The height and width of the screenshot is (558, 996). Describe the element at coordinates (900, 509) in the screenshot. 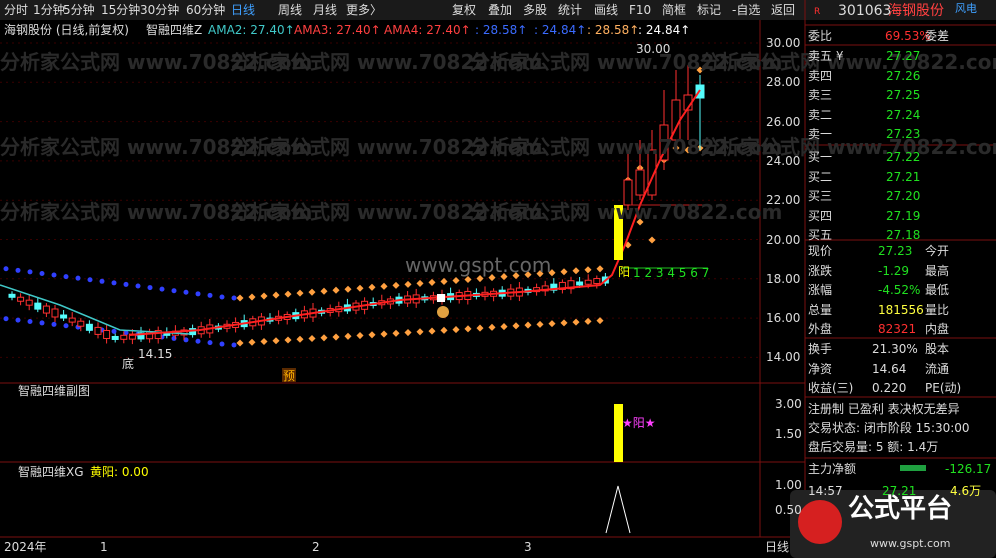

I see `logo-title: 公式平台` at that location.